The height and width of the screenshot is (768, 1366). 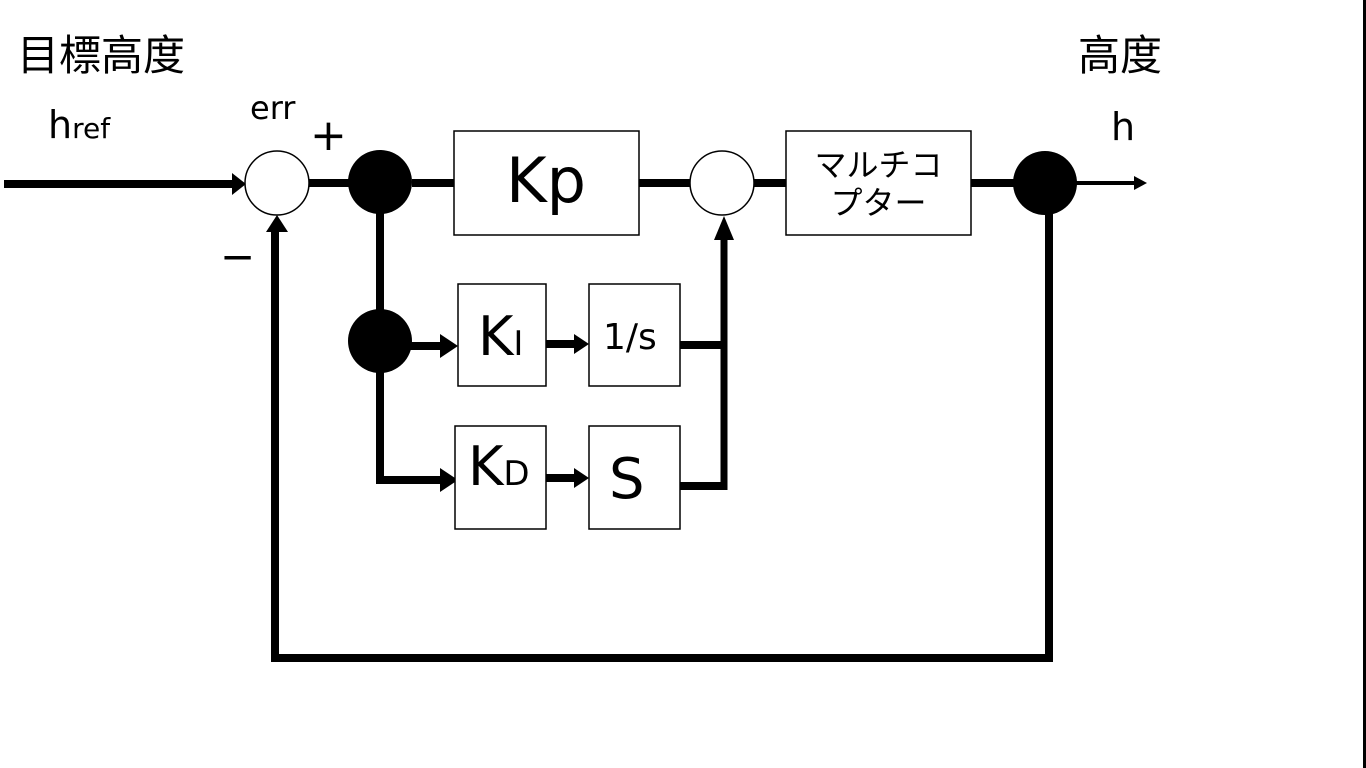 What do you see at coordinates (1123, 127) in the screenshot?
I see `output-h-label: h` at bounding box center [1123, 127].